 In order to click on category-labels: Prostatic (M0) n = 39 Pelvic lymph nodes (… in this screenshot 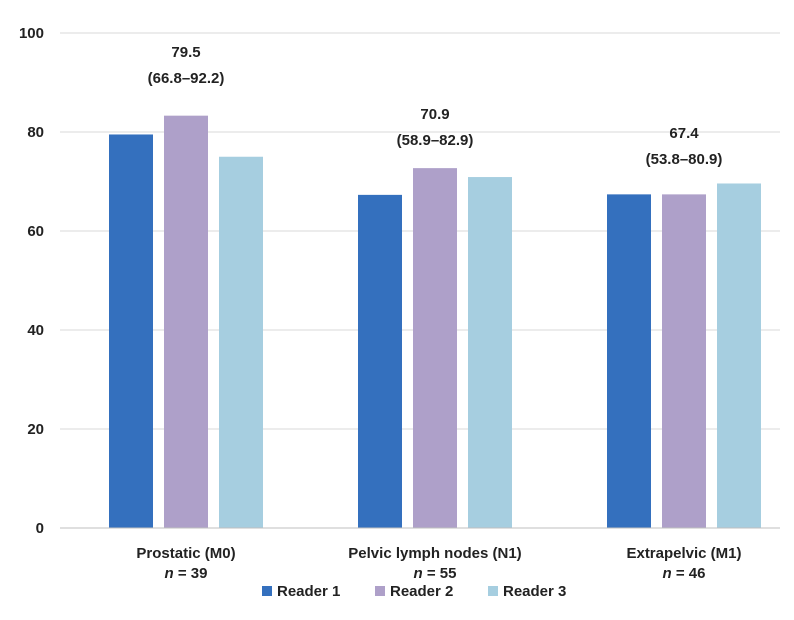, I will do `click(438, 563)`.